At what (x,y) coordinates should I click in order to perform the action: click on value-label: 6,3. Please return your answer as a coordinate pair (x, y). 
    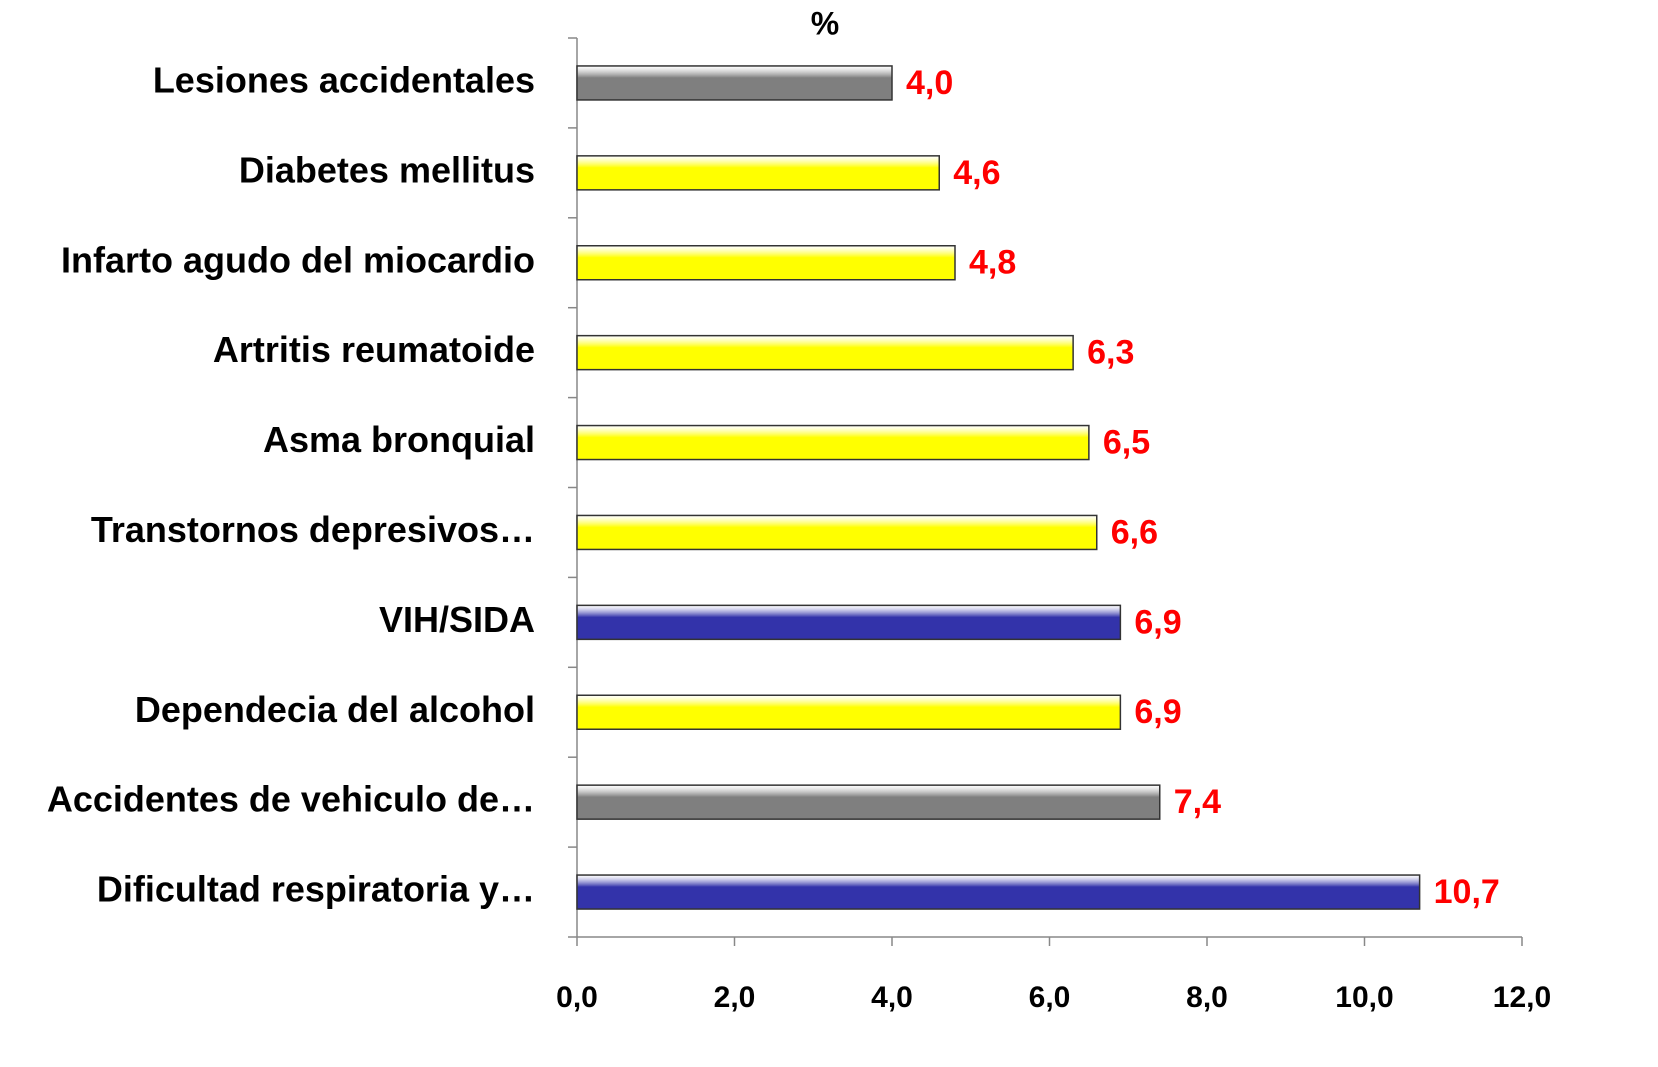
    Looking at the image, I should click on (1110, 353).